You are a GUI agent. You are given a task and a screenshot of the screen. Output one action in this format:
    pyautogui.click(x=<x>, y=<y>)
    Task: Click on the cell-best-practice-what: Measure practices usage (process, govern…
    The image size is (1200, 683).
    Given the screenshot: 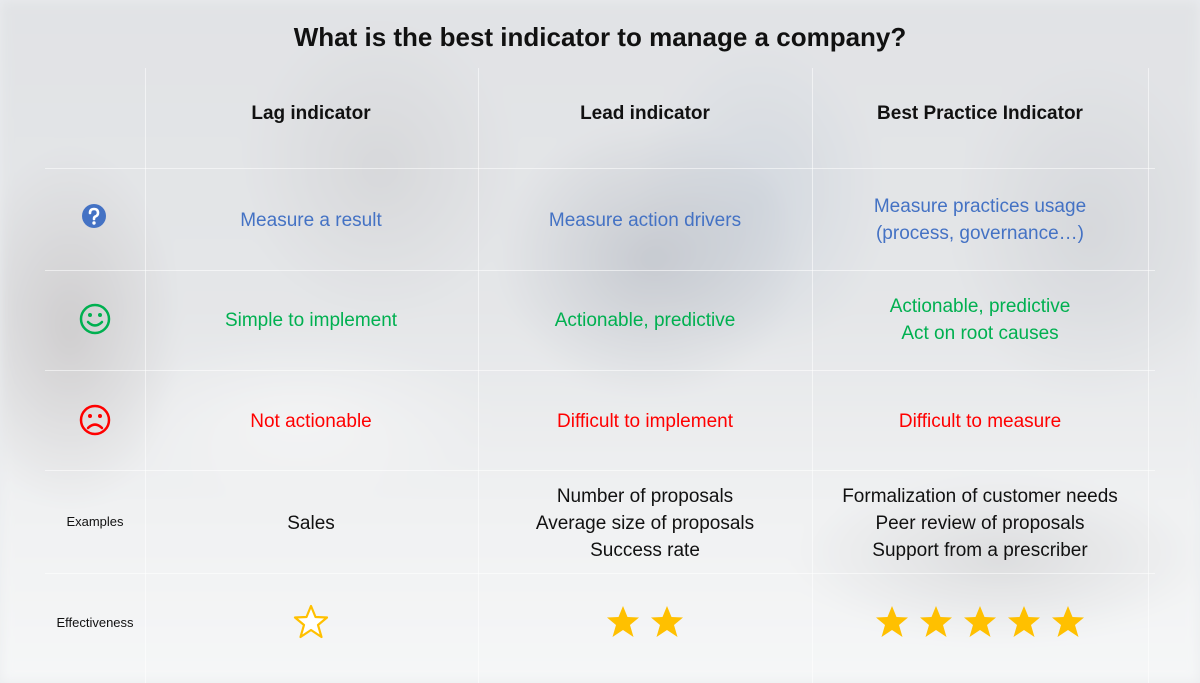 What is the action you would take?
    pyautogui.click(x=980, y=220)
    